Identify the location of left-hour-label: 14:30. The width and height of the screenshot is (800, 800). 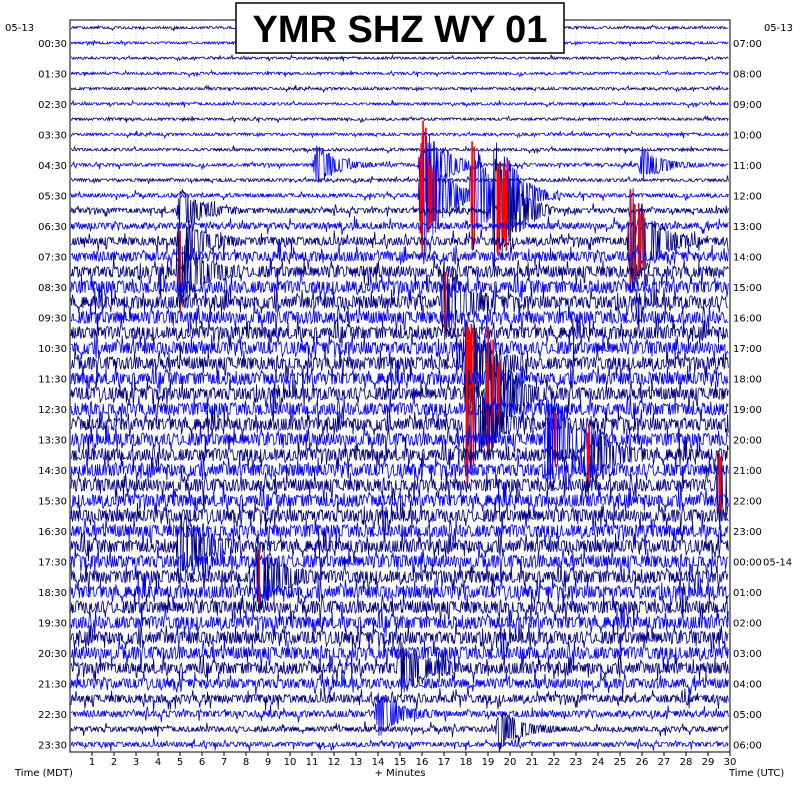
(52, 471).